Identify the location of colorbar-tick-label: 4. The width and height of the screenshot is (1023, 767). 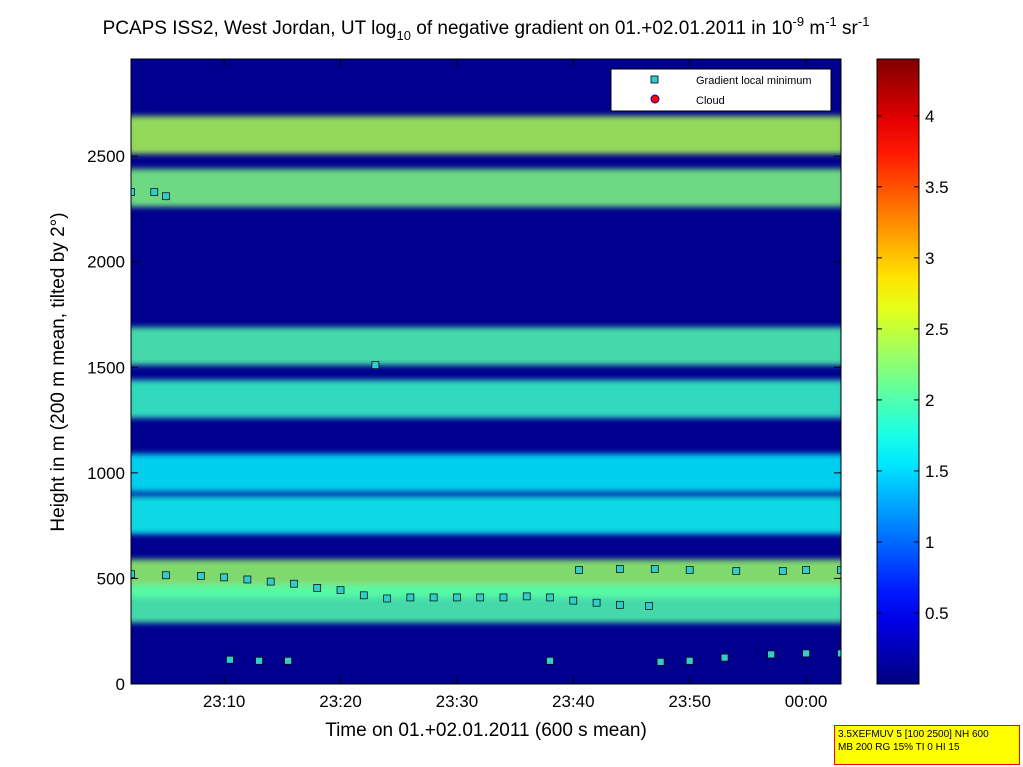
(929, 116).